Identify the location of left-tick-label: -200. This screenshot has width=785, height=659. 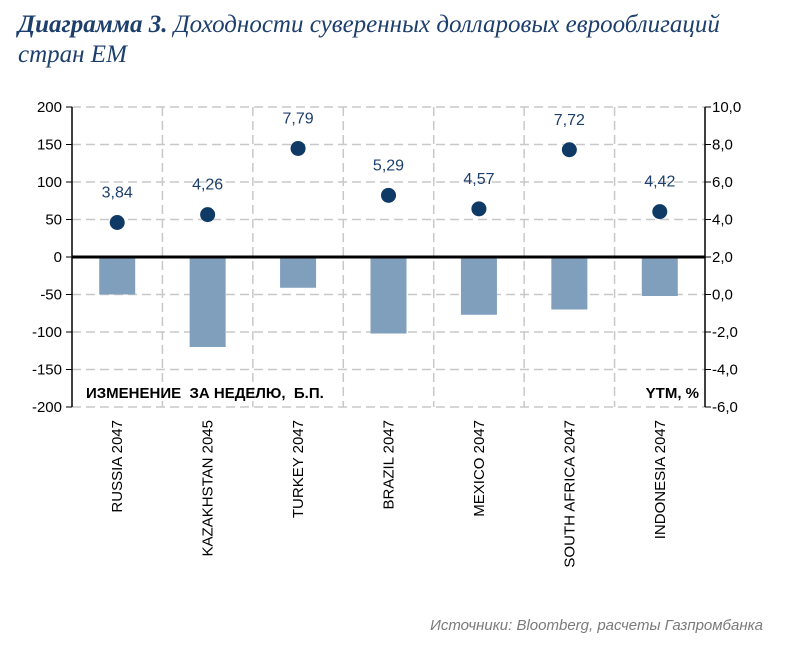
(47, 407).